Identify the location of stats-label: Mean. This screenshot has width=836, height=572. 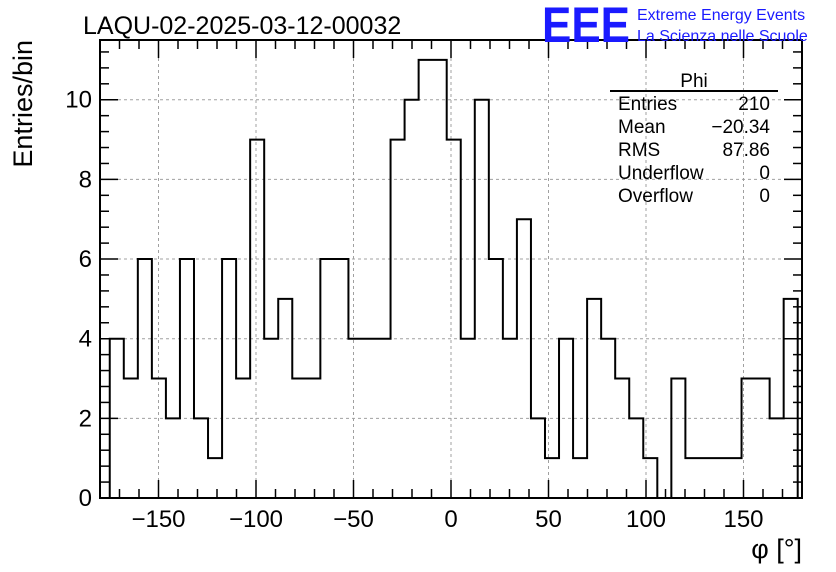
(642, 127).